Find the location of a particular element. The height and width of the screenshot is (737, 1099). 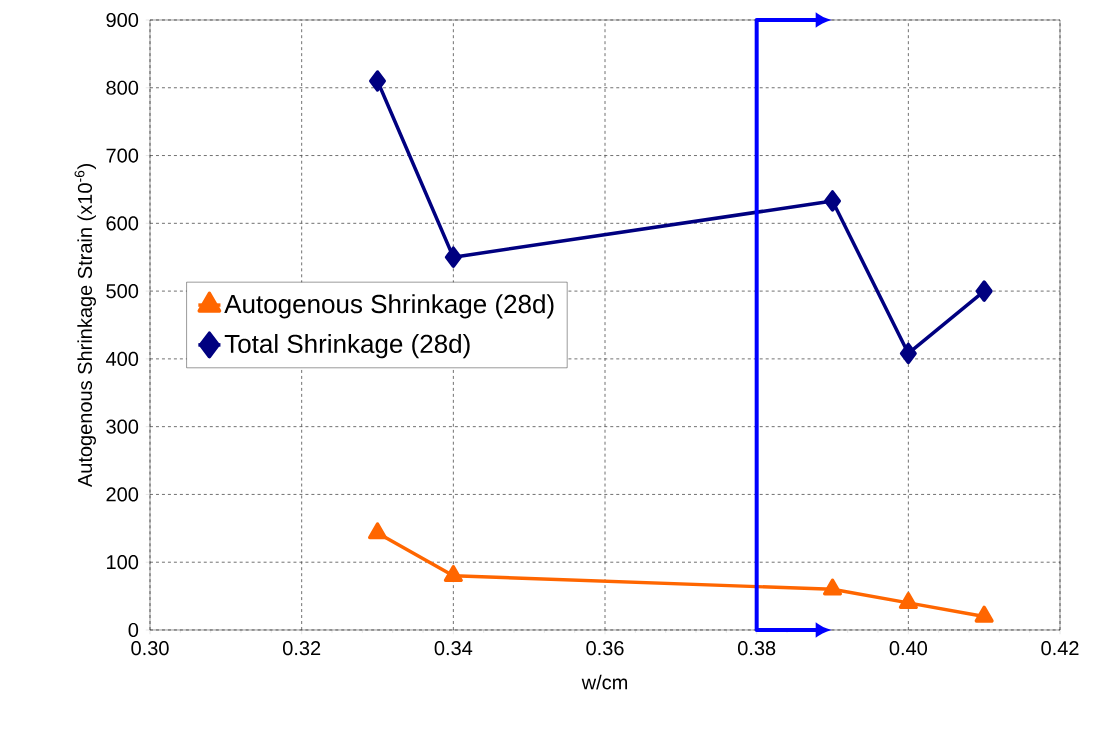

legend-label: Total Shrinkage (28d) is located at coordinates (347, 346).